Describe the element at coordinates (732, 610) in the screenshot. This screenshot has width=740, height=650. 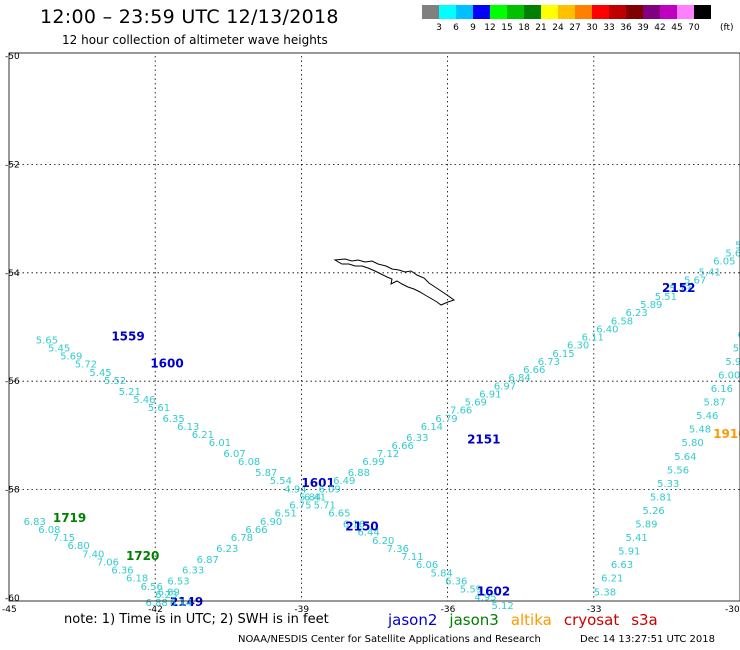
I see `longitude-label: -30` at that location.